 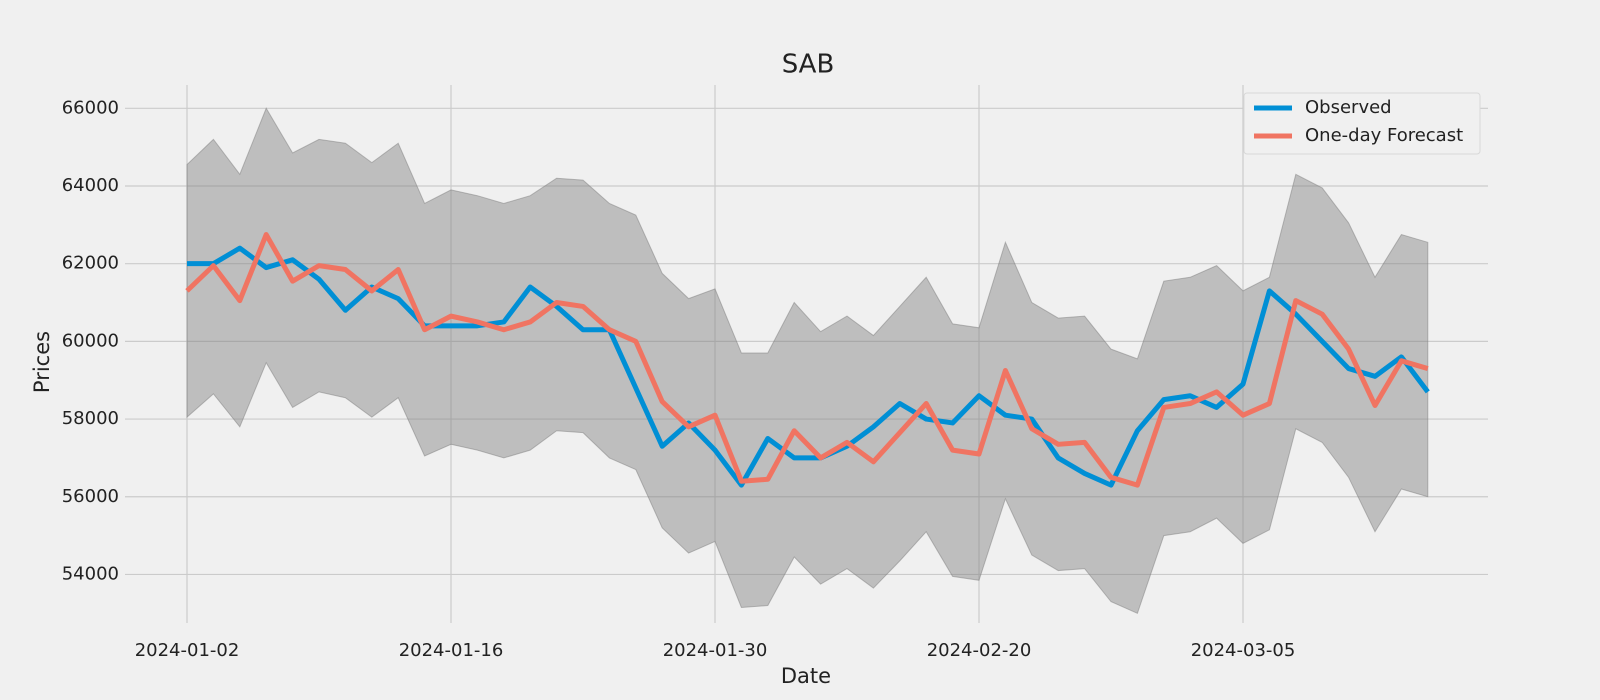 I want to click on x-tick-label: 2024-01-16, so click(x=451, y=650).